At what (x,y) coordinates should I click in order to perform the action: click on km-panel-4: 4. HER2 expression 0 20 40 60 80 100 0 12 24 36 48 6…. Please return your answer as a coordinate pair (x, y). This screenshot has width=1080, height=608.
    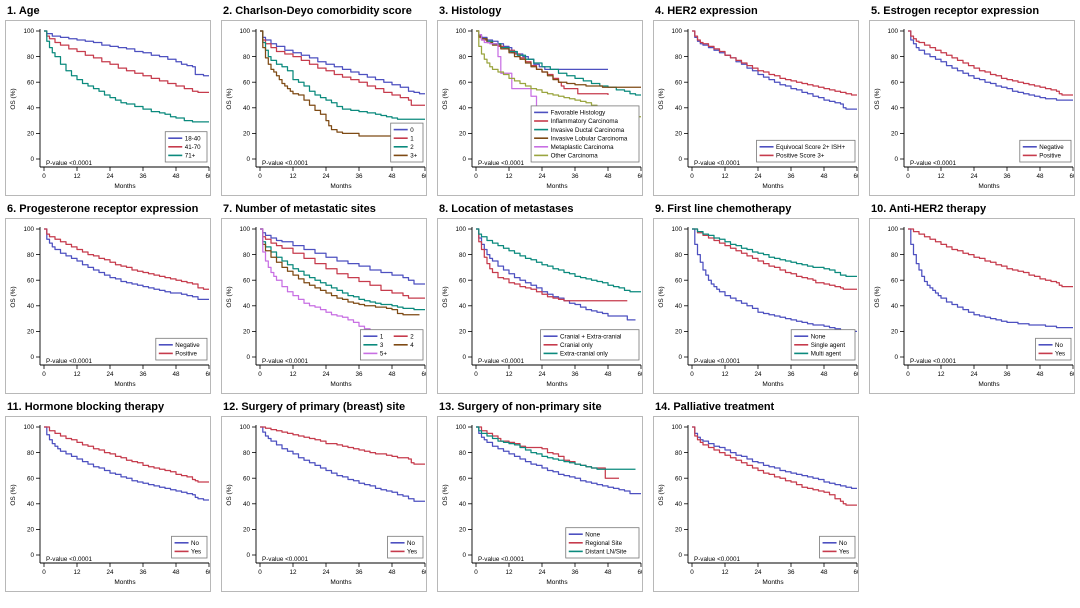
    Looking at the image, I should click on (756, 99).